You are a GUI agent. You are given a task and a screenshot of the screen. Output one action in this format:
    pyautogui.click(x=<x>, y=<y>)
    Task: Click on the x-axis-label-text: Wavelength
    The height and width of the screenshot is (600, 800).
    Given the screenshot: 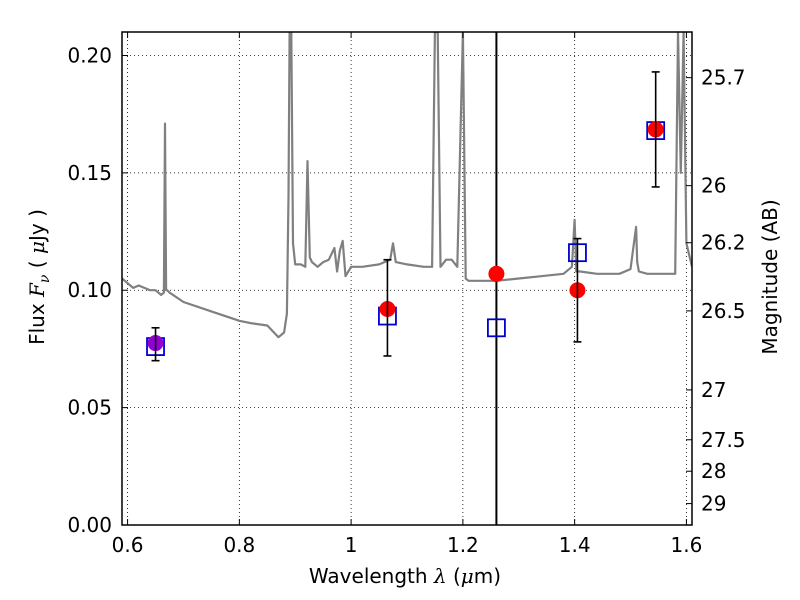 What is the action you would take?
    pyautogui.click(x=371, y=576)
    